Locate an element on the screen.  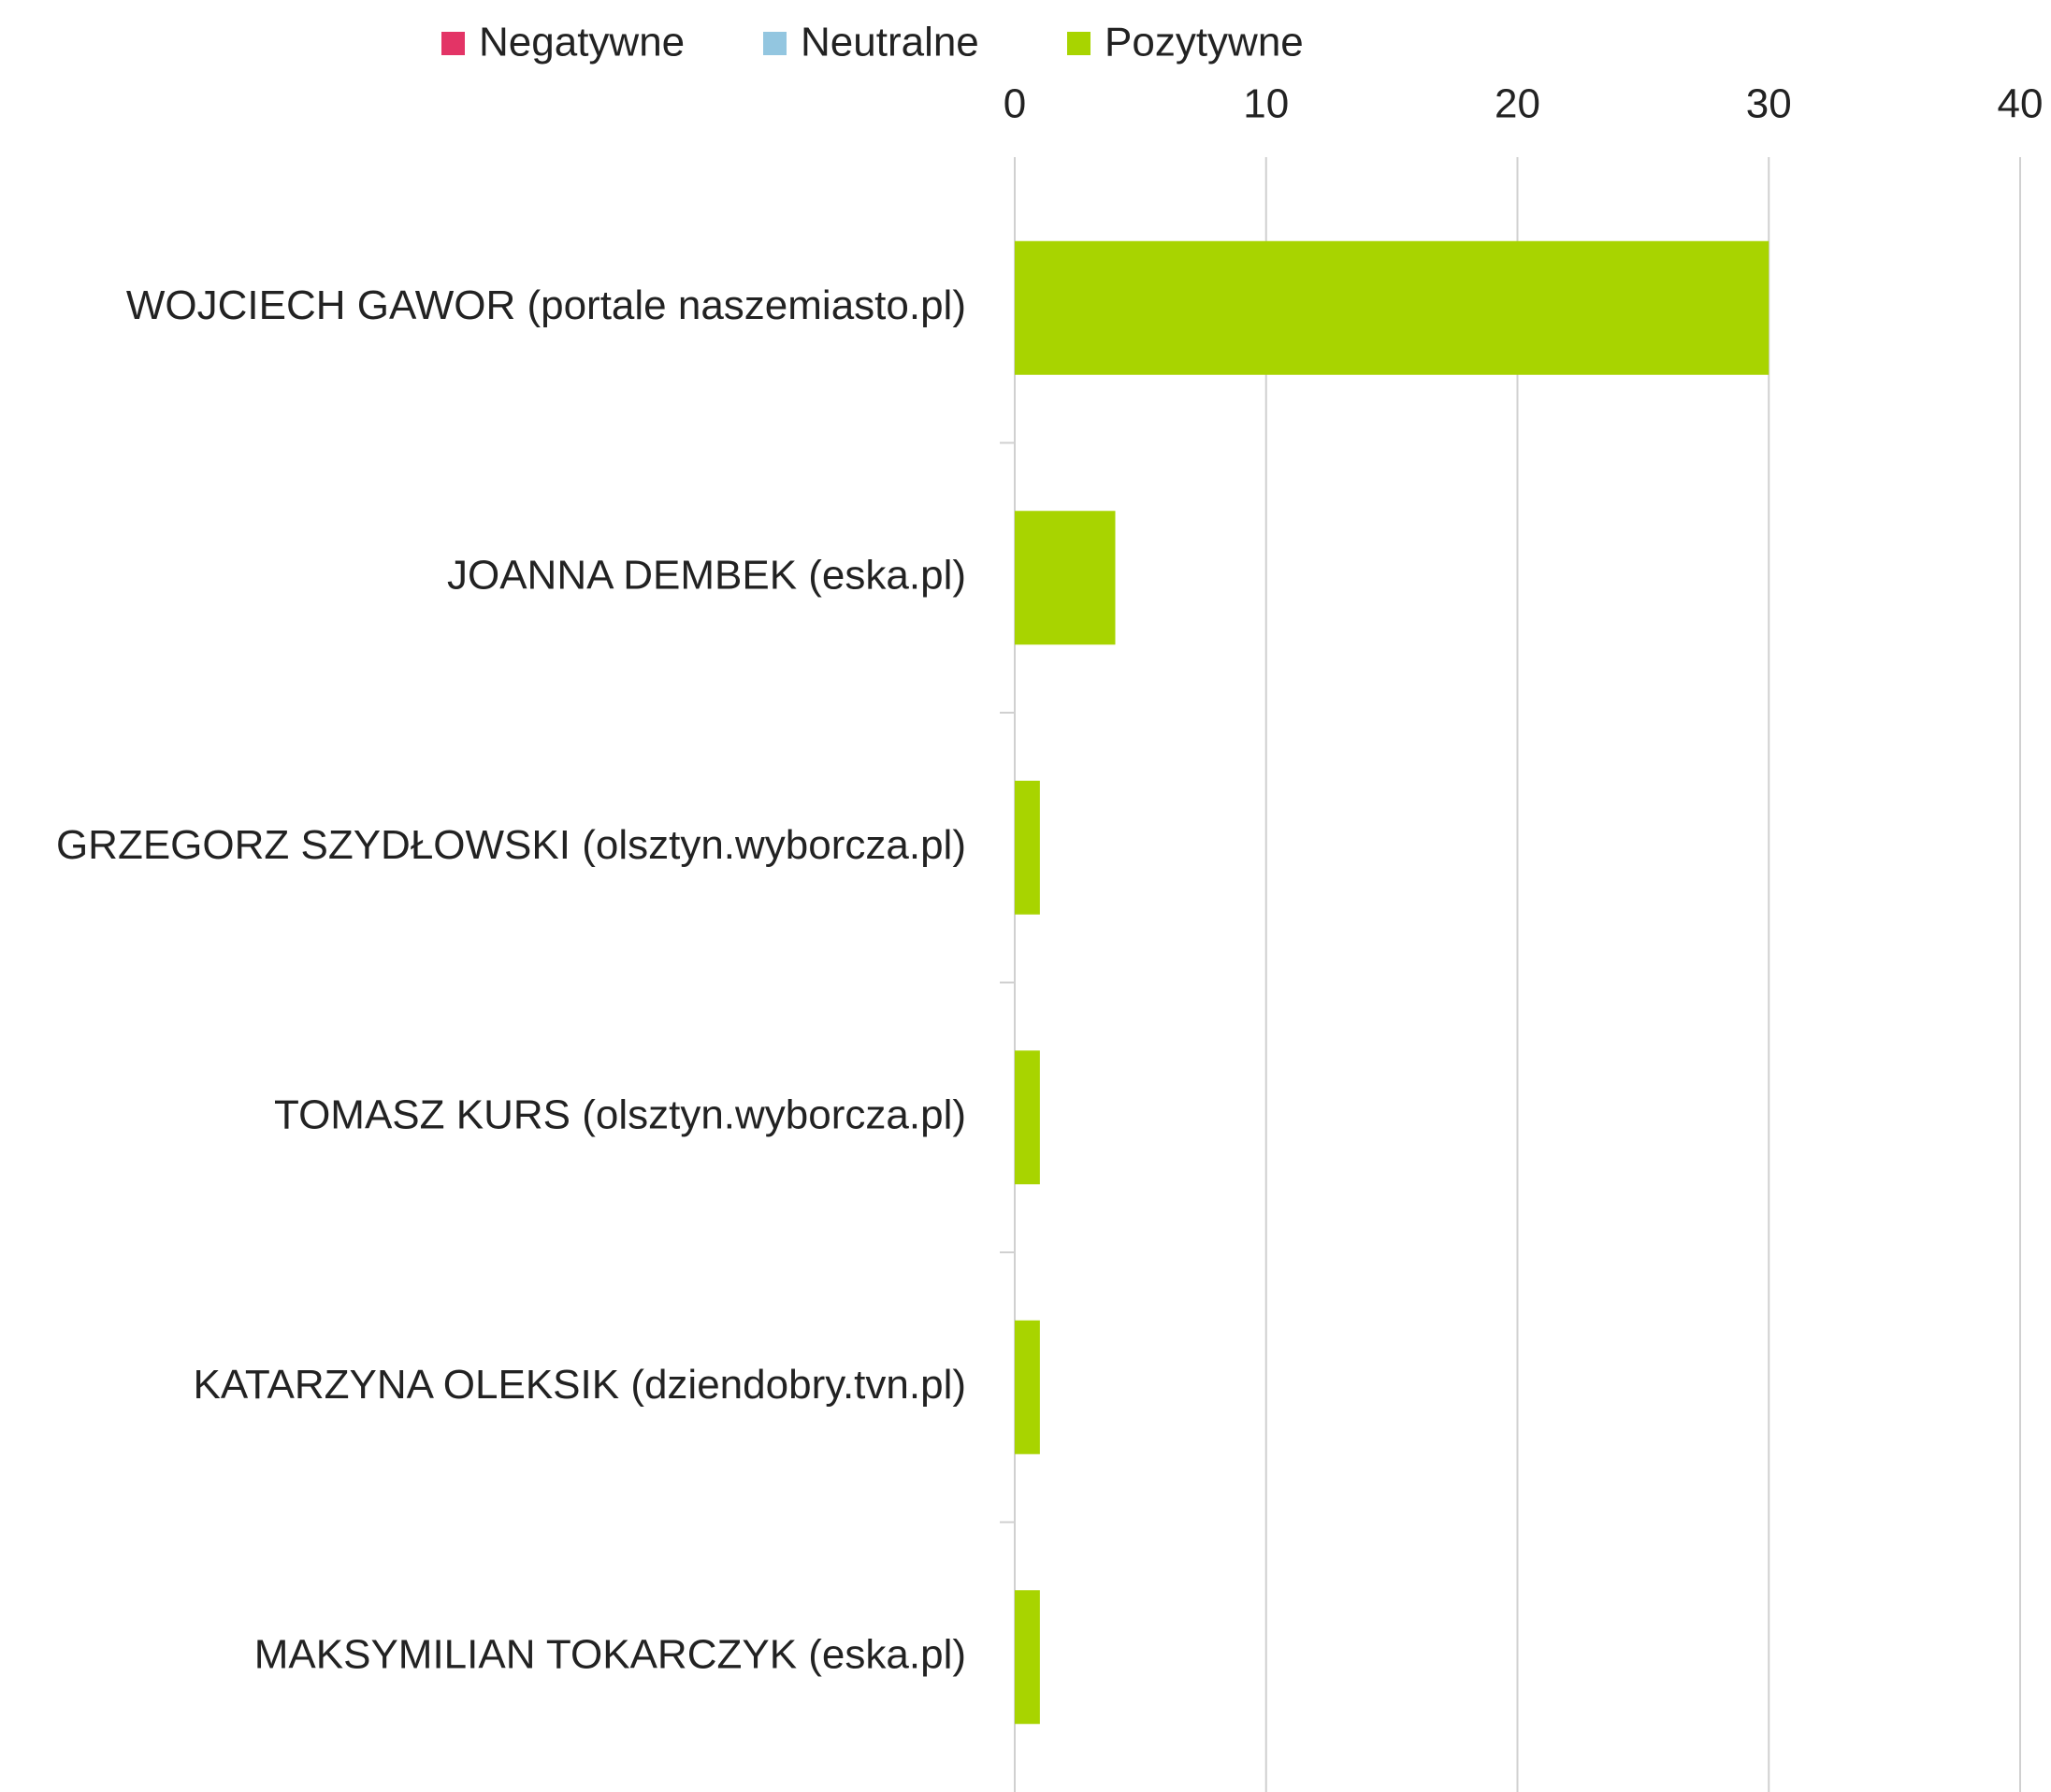
legend-label: Neutralne is located at coordinates (890, 42).